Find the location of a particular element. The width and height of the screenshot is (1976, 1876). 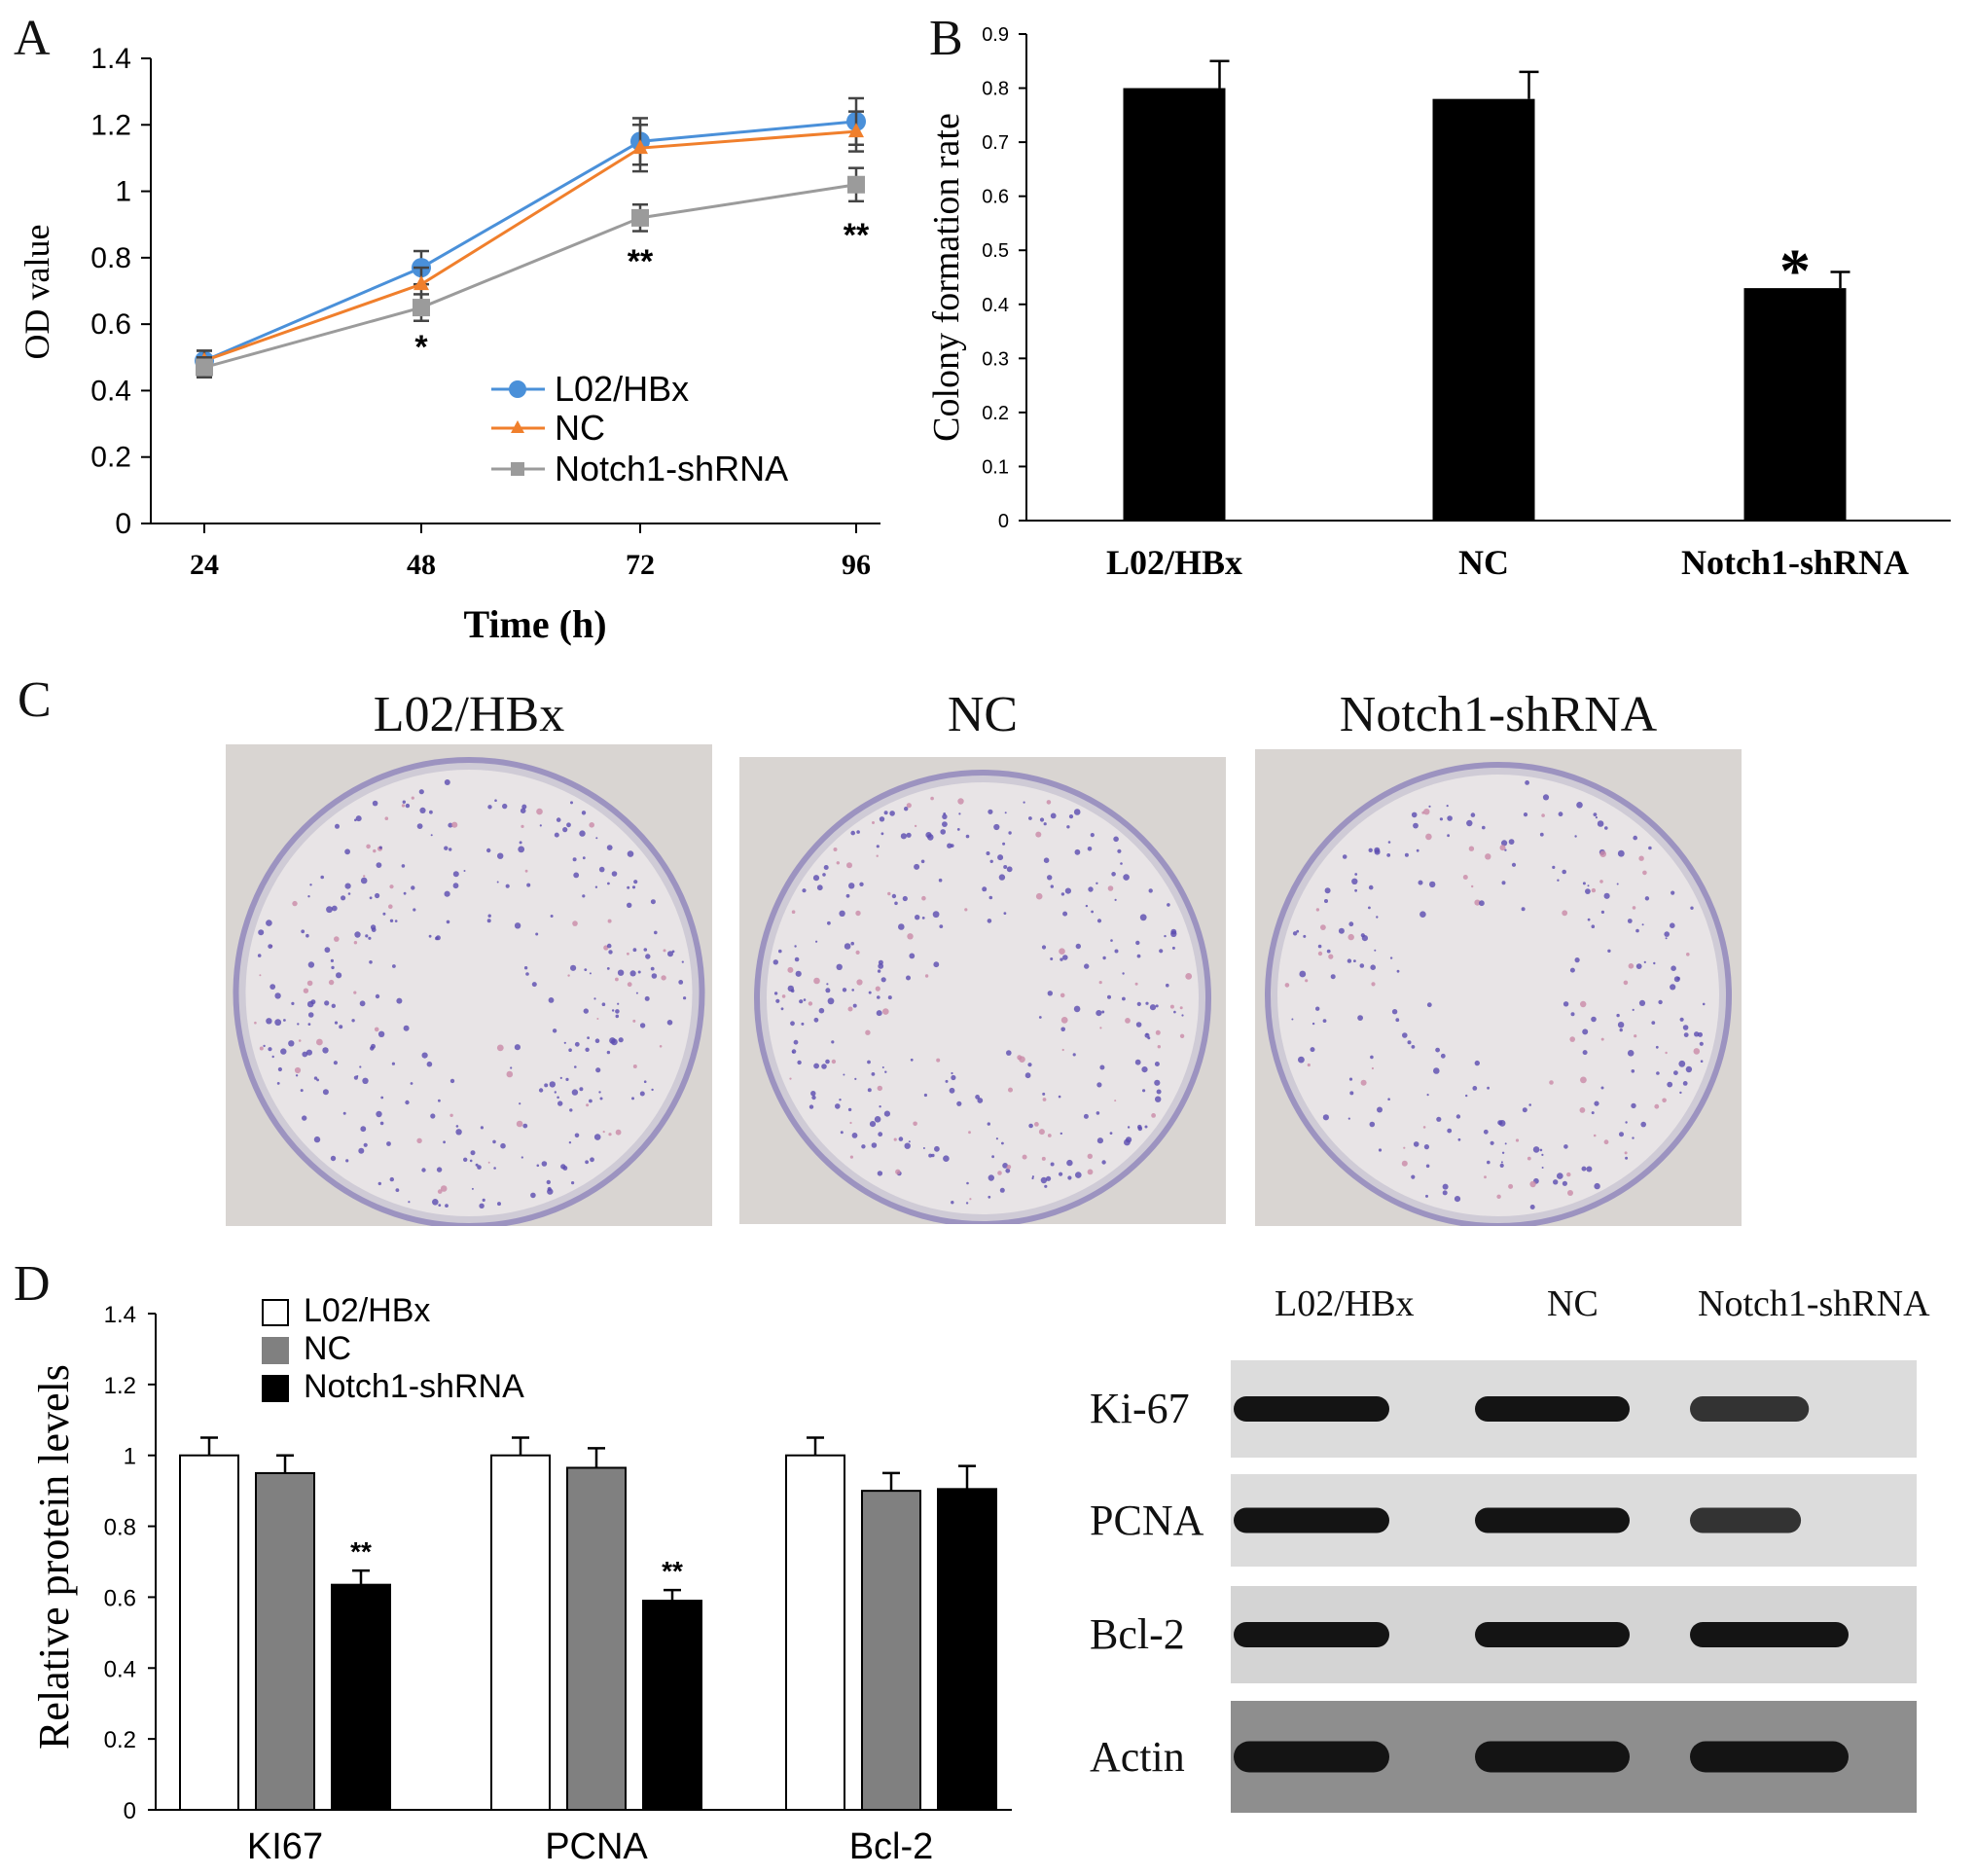

y-tick-label: 0.6 is located at coordinates (110, 324).